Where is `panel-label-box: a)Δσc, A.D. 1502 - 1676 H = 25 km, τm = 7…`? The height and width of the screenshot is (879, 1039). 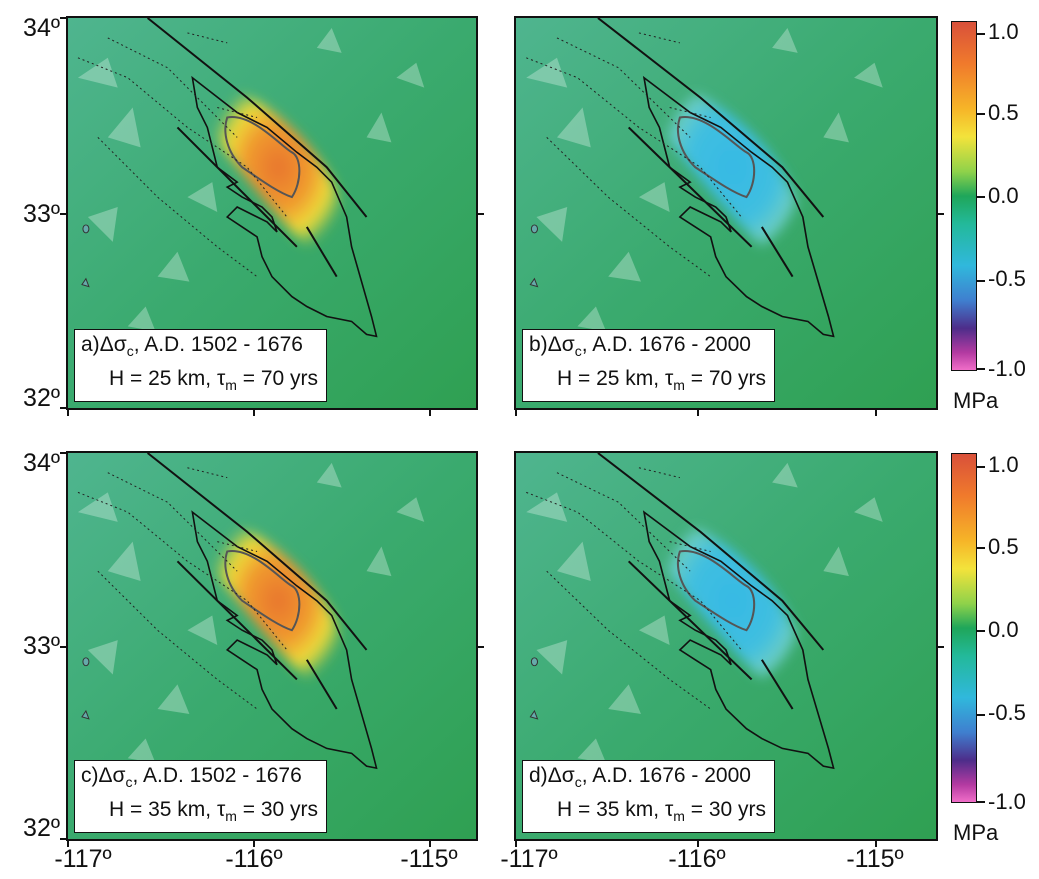
panel-label-box: a)Δσc, A.D. 1502 - 1676 H = 25 km, τm = 7… is located at coordinates (201, 365).